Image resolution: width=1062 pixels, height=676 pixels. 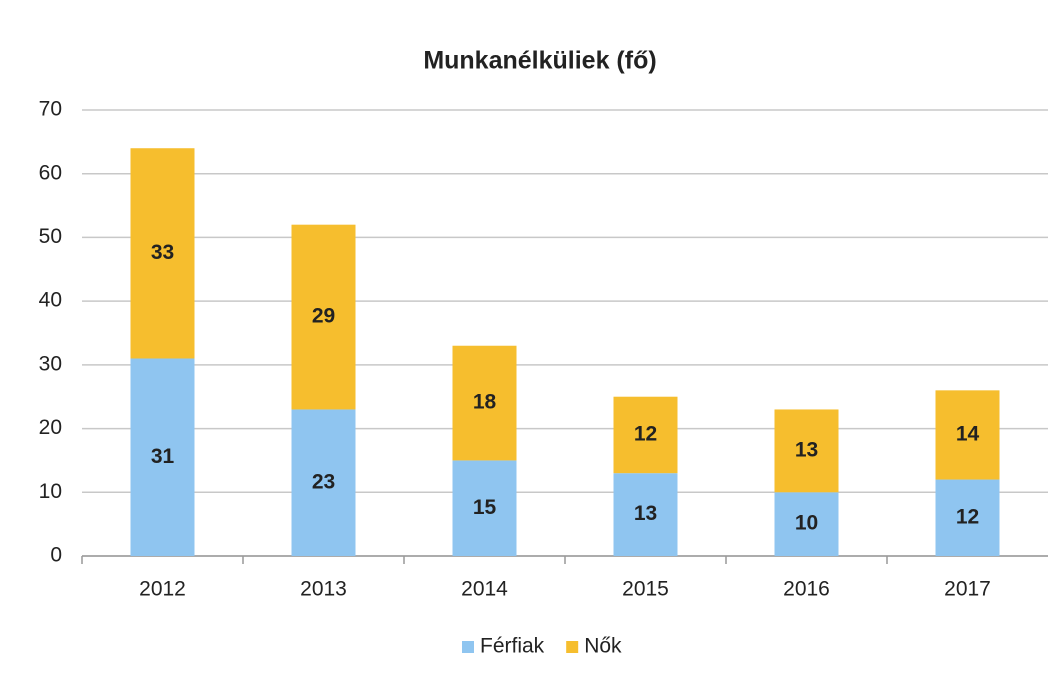 What do you see at coordinates (56, 555) in the screenshot?
I see `y-tick-label: 0` at bounding box center [56, 555].